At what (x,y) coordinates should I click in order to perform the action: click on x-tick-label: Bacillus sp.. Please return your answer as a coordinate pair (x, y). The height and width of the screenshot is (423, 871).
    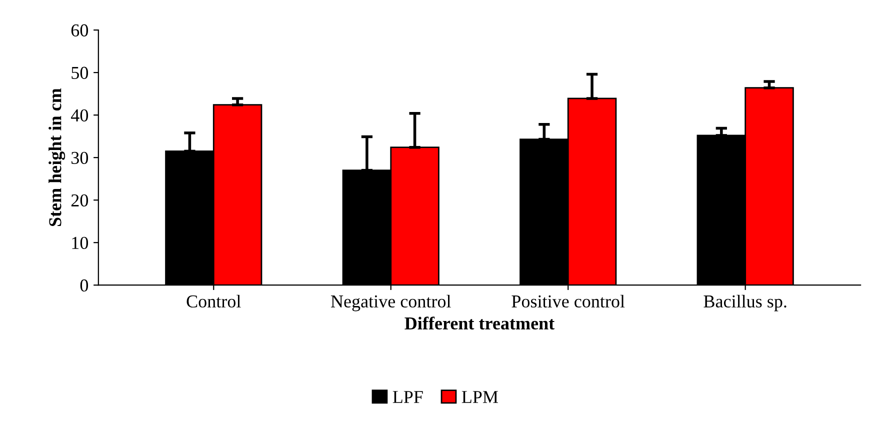
    Looking at the image, I should click on (745, 303).